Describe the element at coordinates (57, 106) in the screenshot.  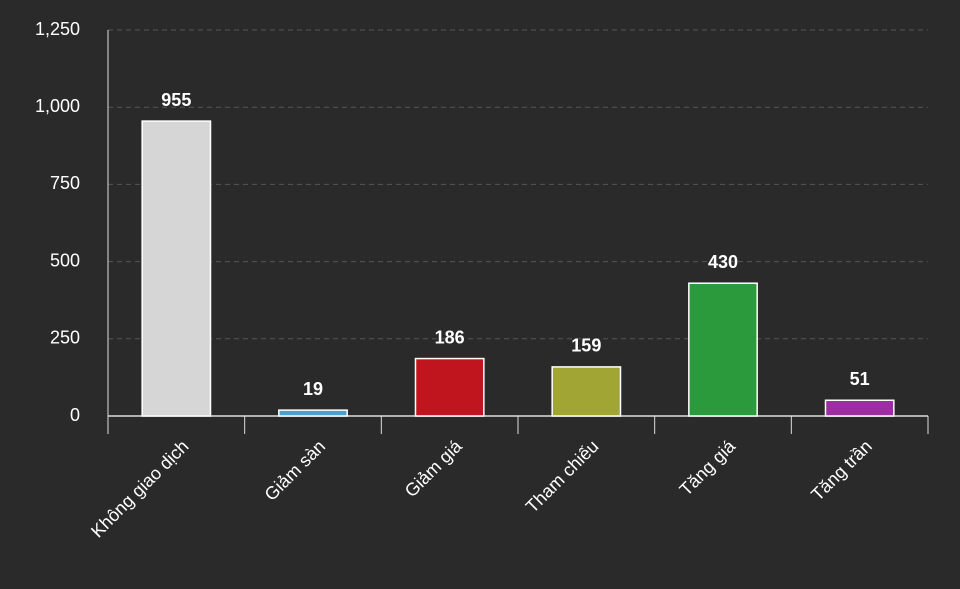
I see `y-tick-label: 1,000` at that location.